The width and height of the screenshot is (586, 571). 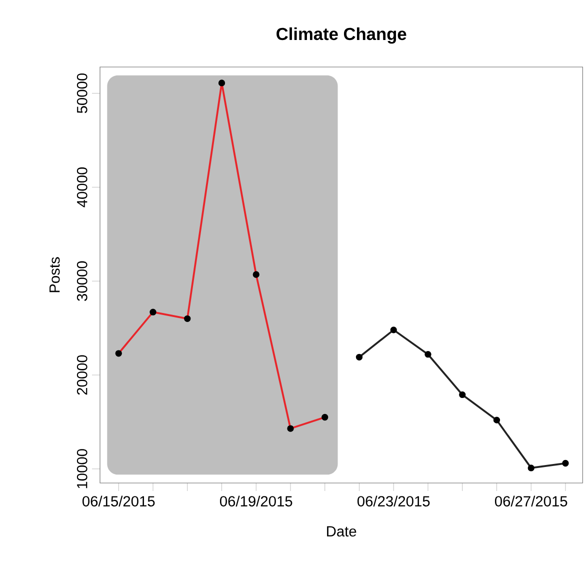 What do you see at coordinates (256, 501) in the screenshot?
I see `x-tick-label: 06/19/2015` at bounding box center [256, 501].